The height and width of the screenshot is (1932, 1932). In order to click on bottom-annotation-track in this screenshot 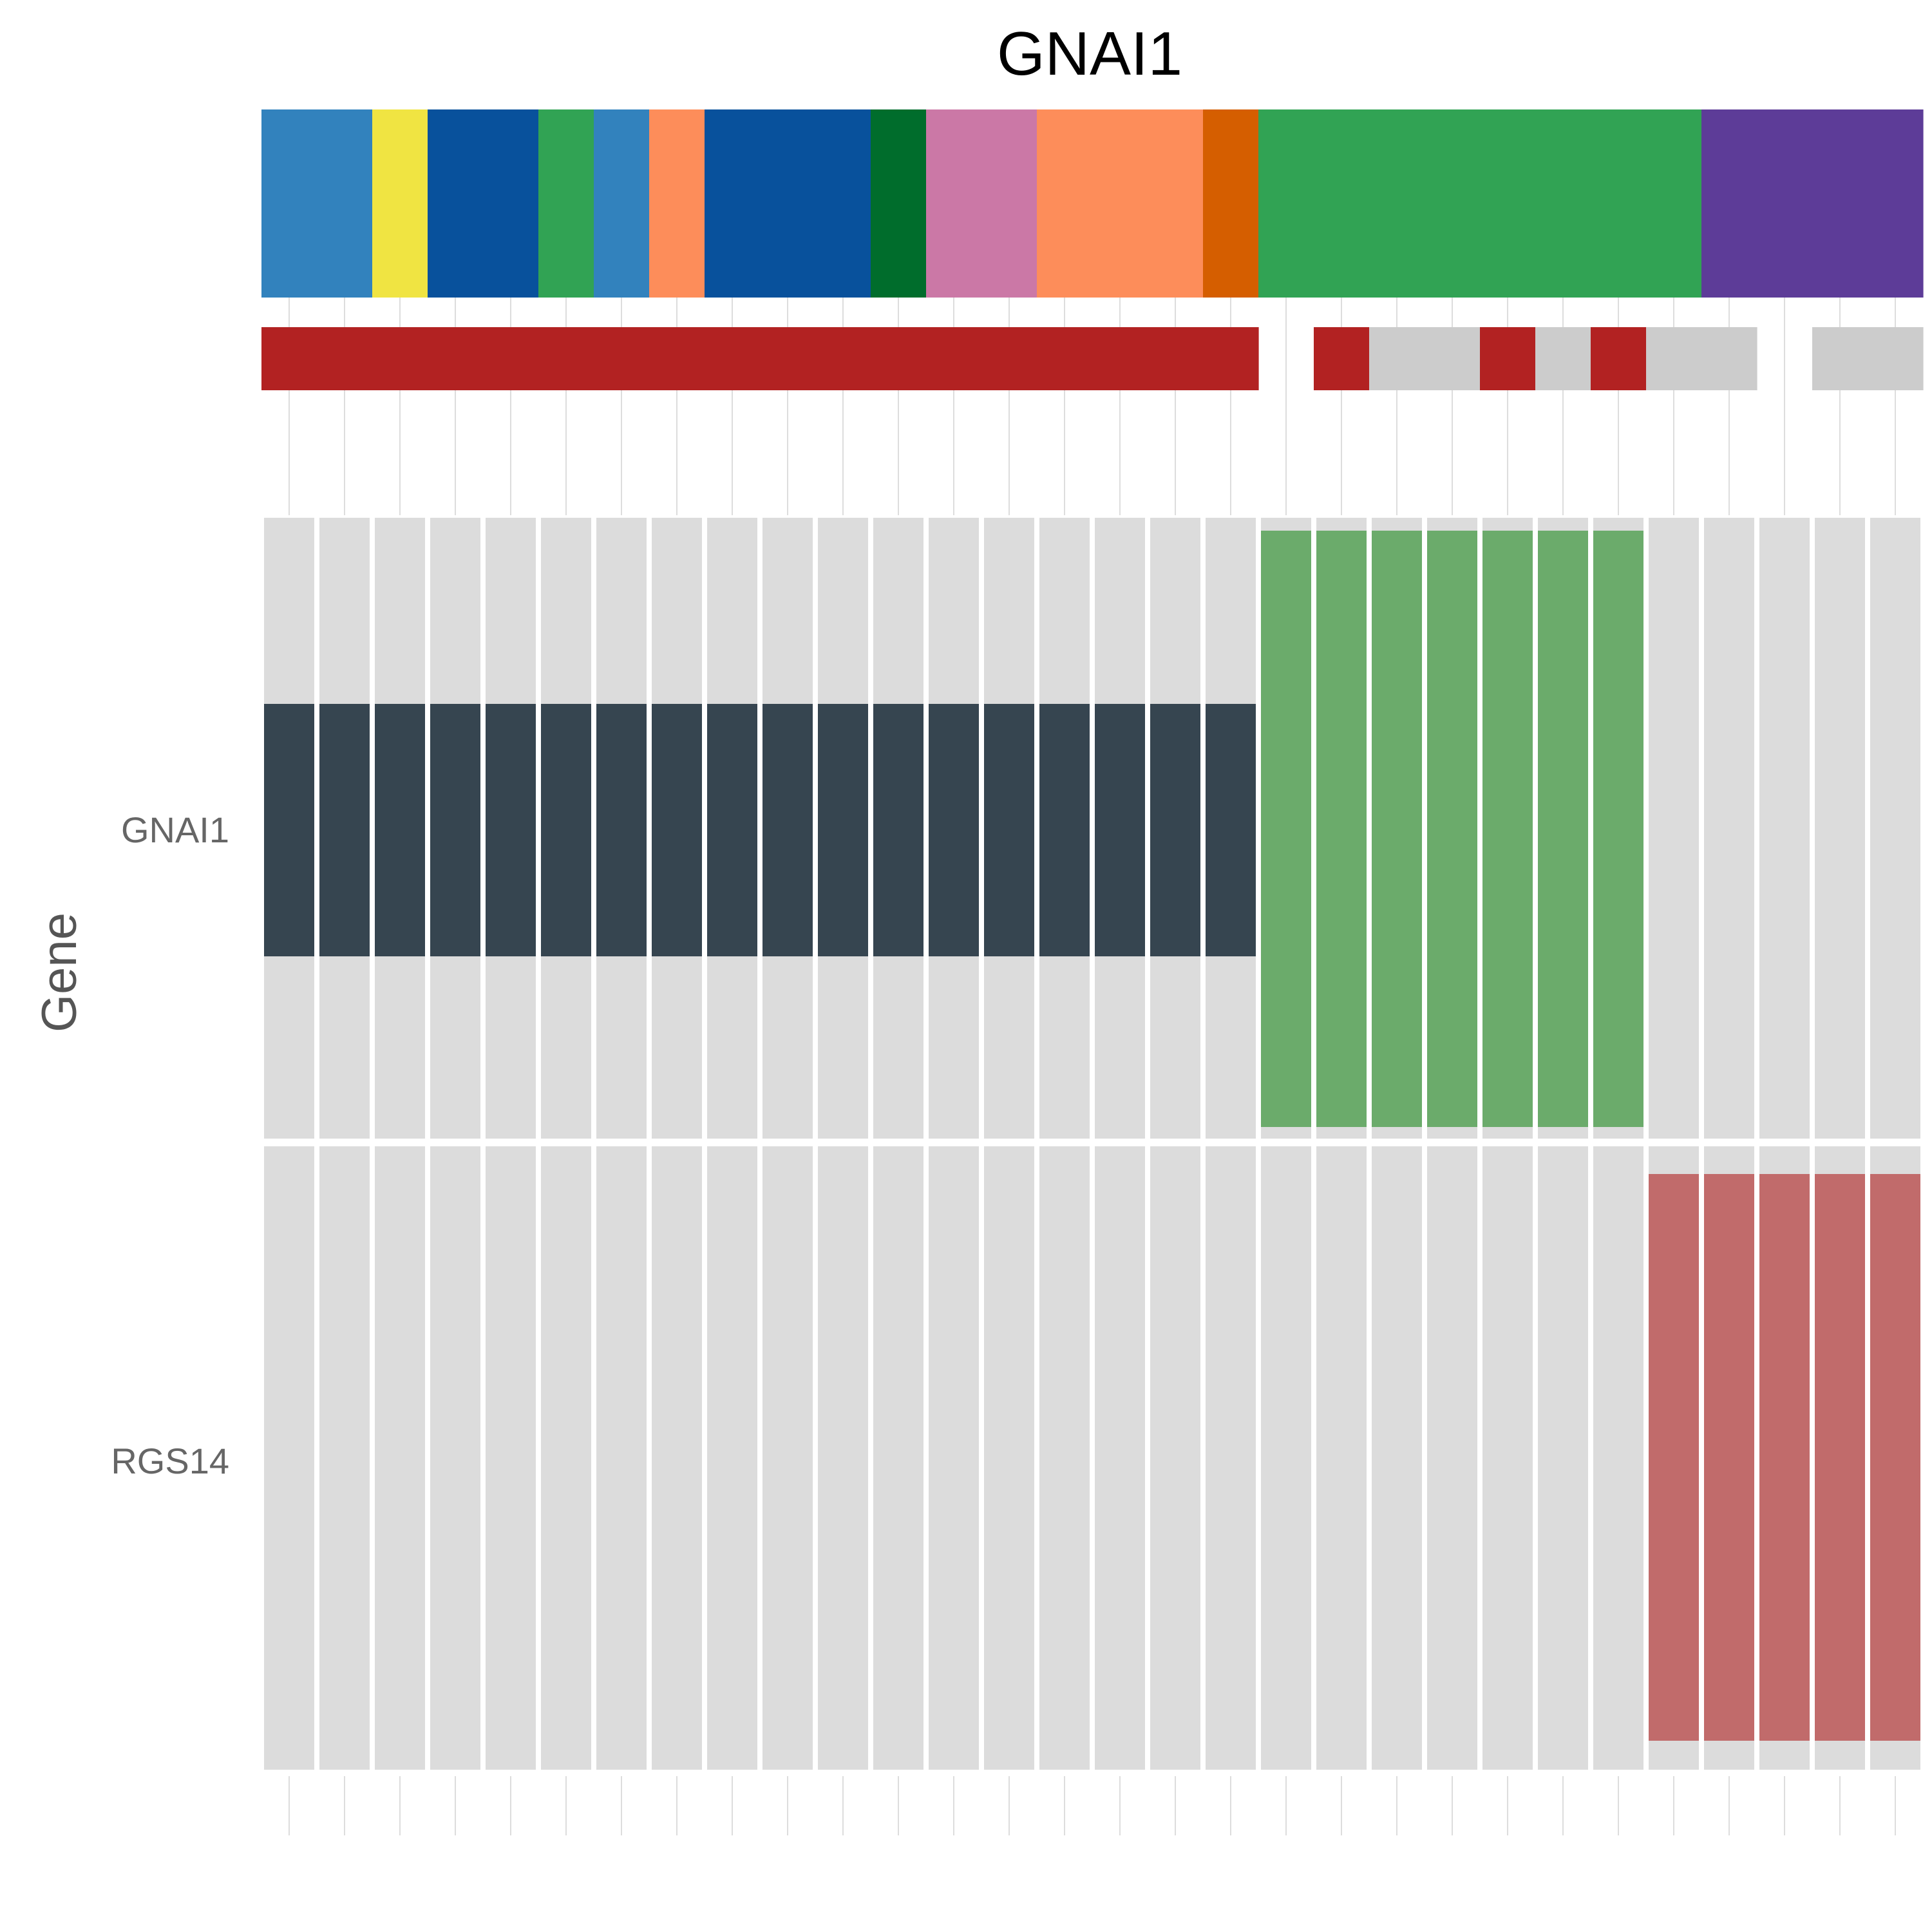, I will do `click(1092, 358)`.